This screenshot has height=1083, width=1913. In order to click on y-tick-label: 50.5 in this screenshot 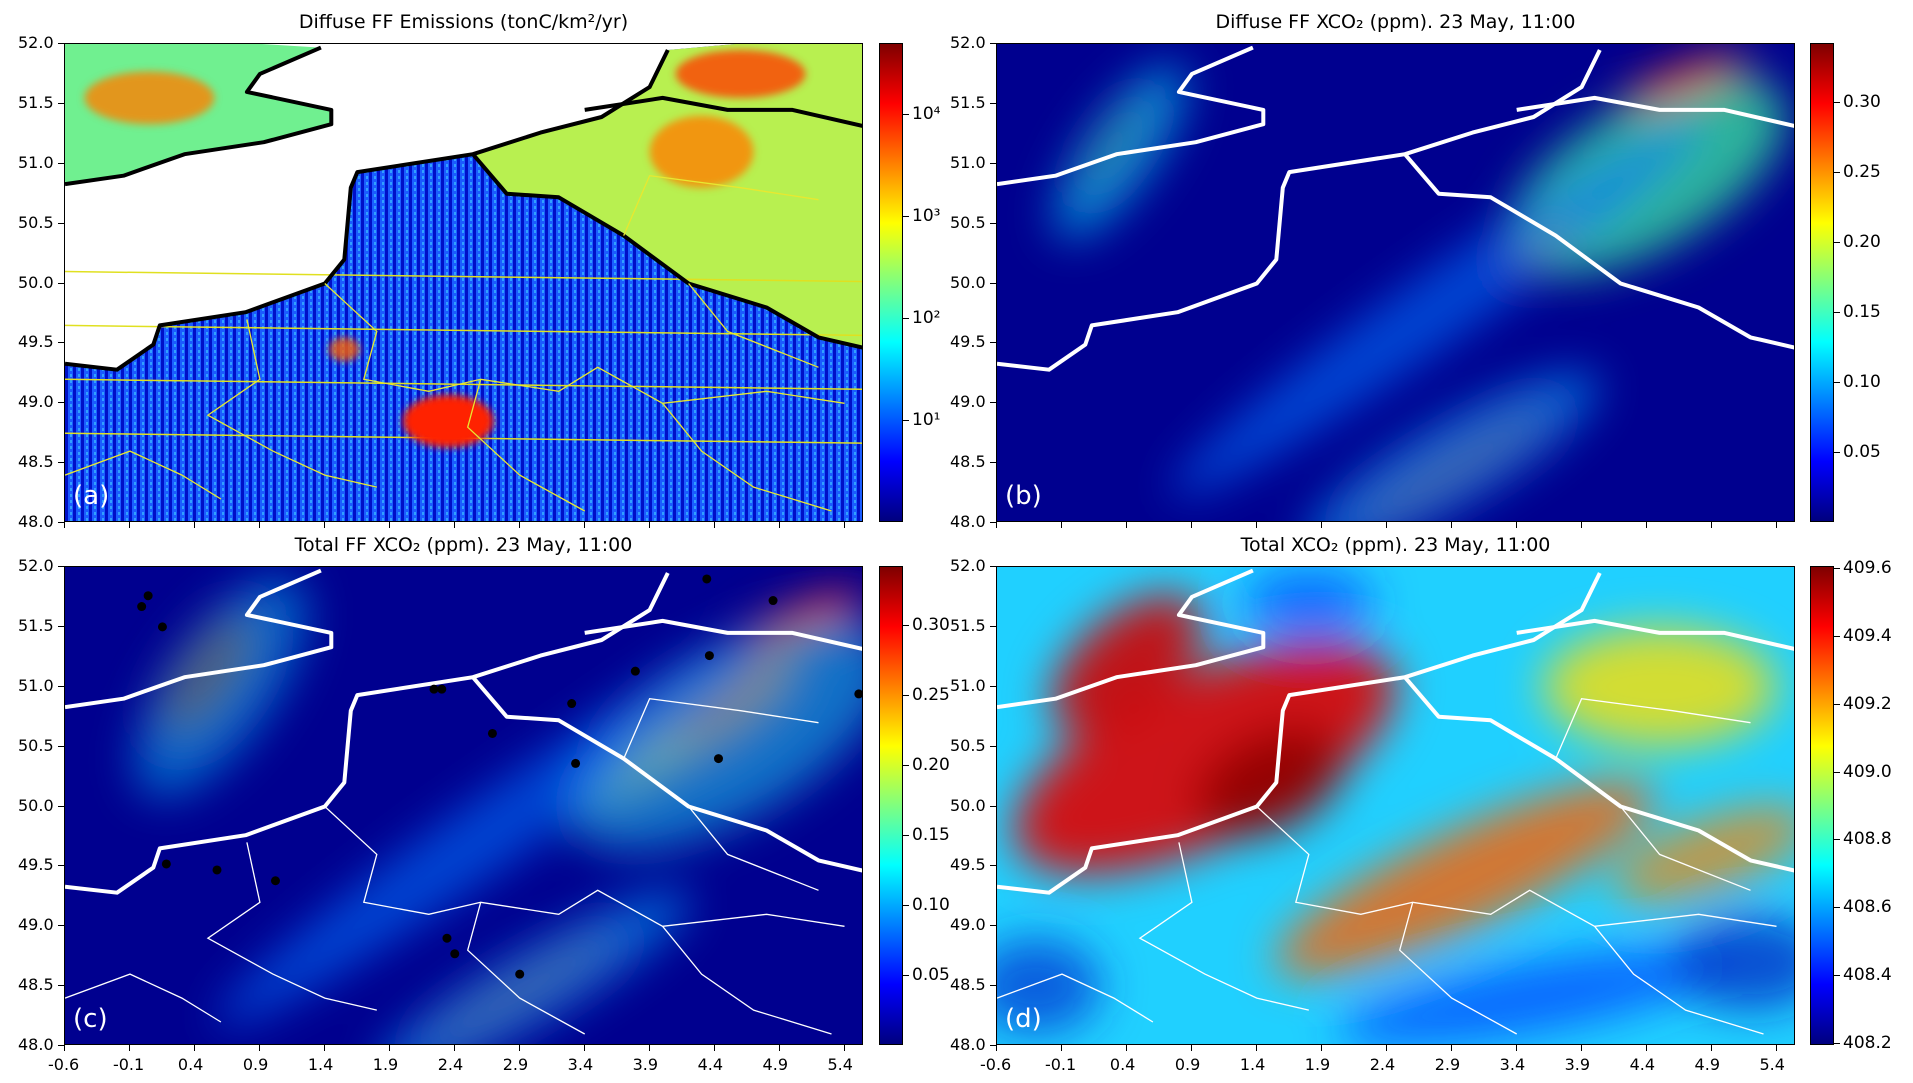, I will do `click(968, 745)`.